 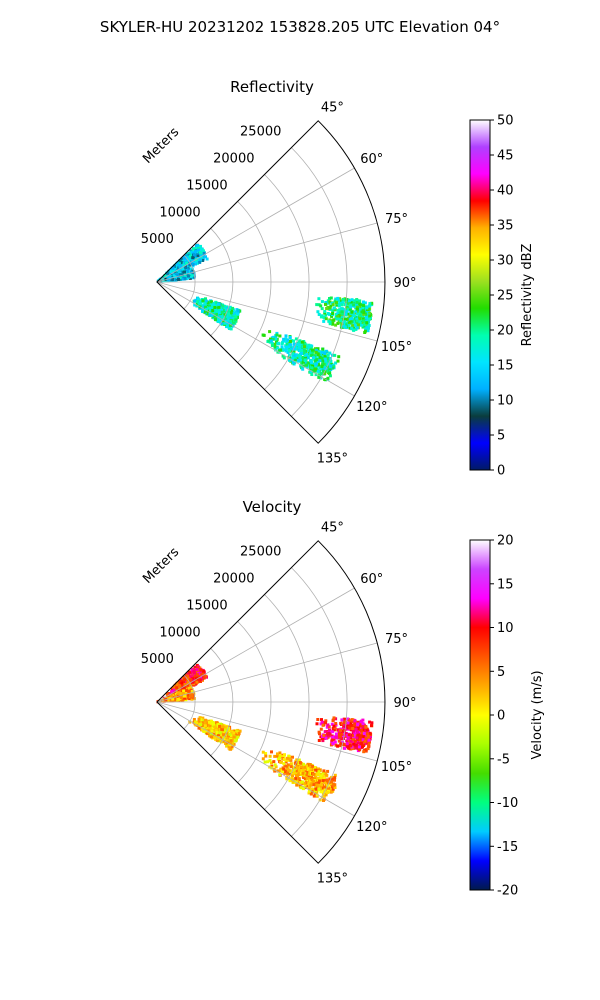 What do you see at coordinates (301, 356) in the screenshot?
I see `reflectivity-echo-region` at bounding box center [301, 356].